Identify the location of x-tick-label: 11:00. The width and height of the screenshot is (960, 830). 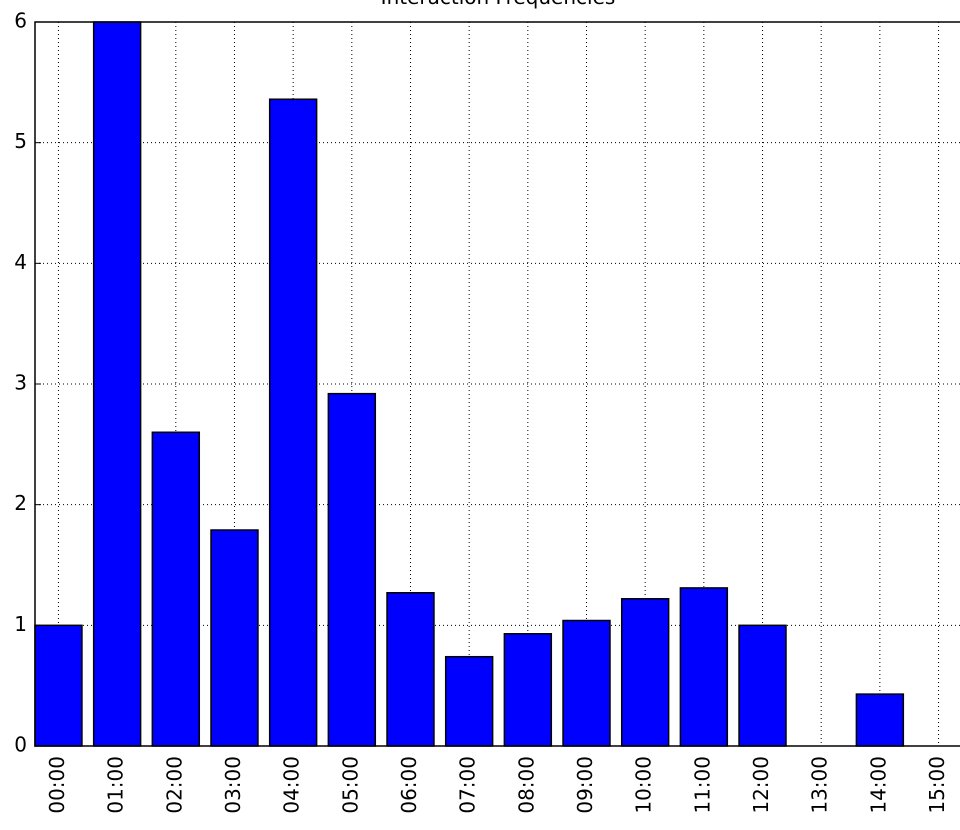
(702, 785).